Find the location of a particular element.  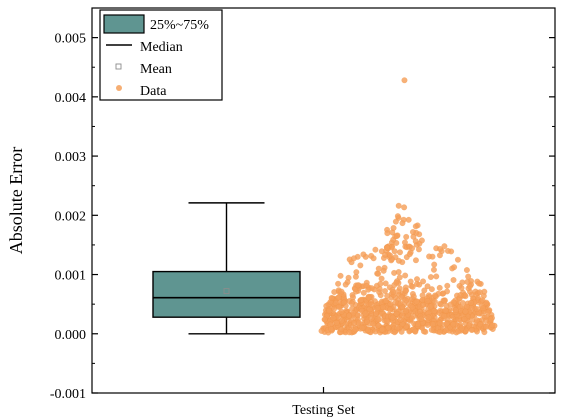

legend-label: 25%~75% is located at coordinates (179, 25).